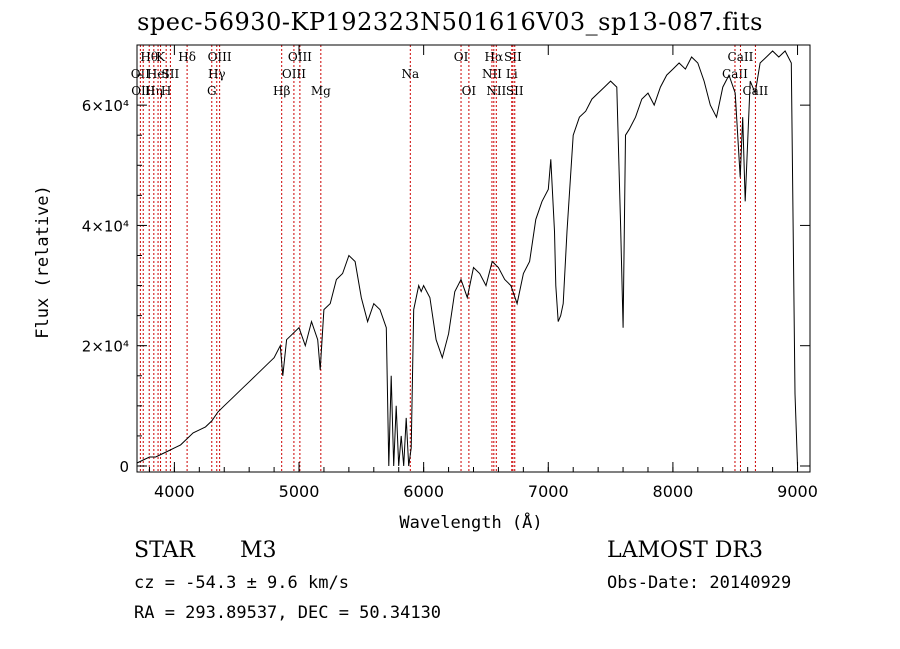 Image resolution: width=900 pixels, height=649 pixels. I want to click on line-marker-label: Na, so click(410, 74).